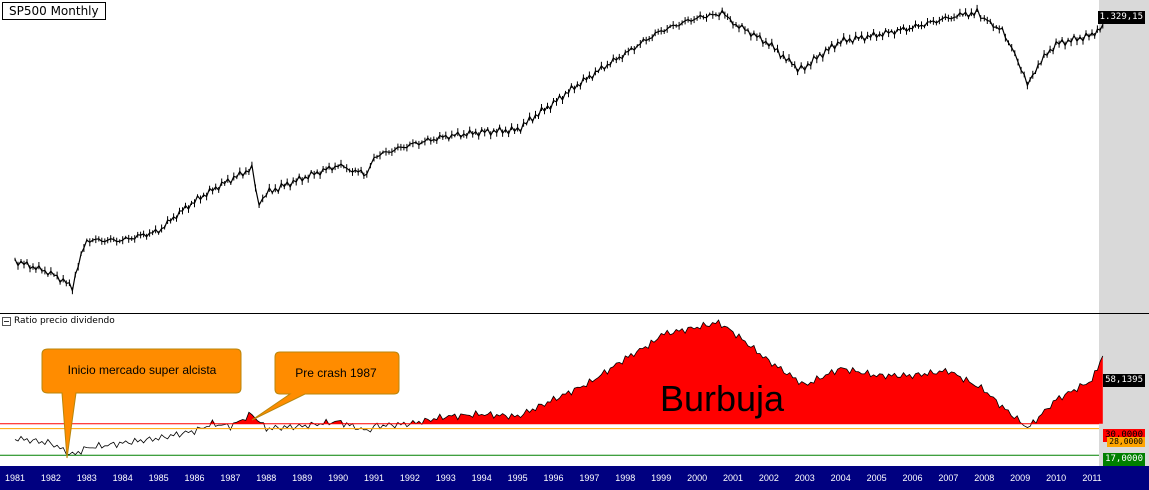  I want to click on x-tick-label: 1995, so click(518, 478).